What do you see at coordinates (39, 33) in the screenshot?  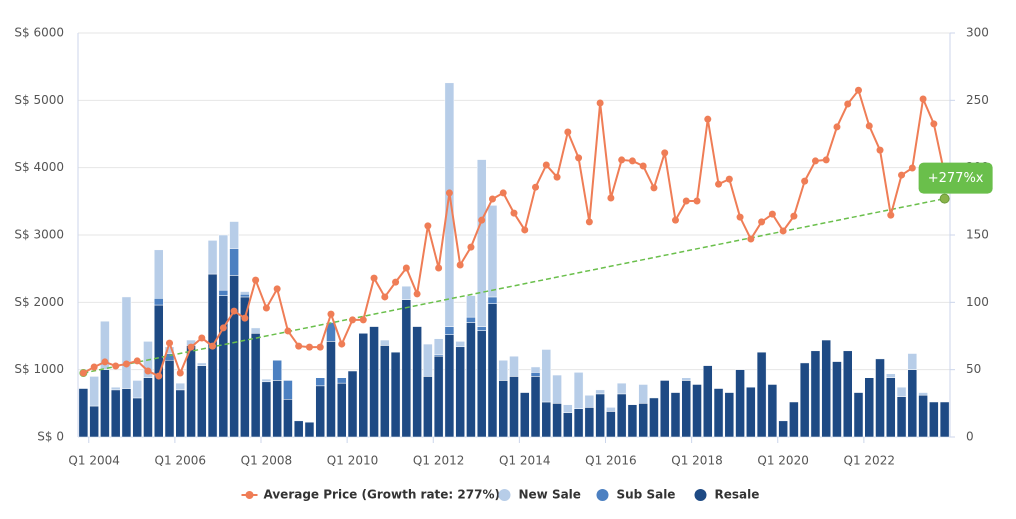 I see `y-tick-label: S$ 6000` at bounding box center [39, 33].